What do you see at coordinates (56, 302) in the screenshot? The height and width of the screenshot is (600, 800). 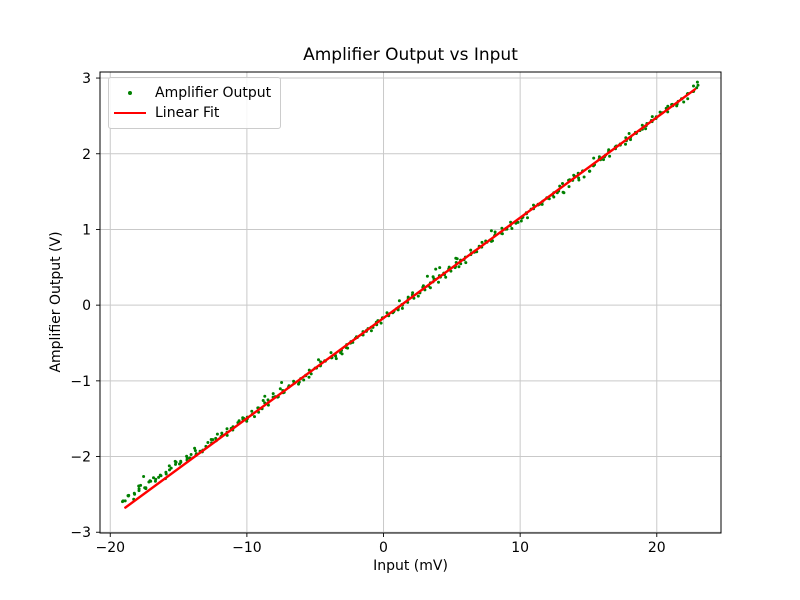 I see `y-axis-label: Amplifier Output (V)` at bounding box center [56, 302].